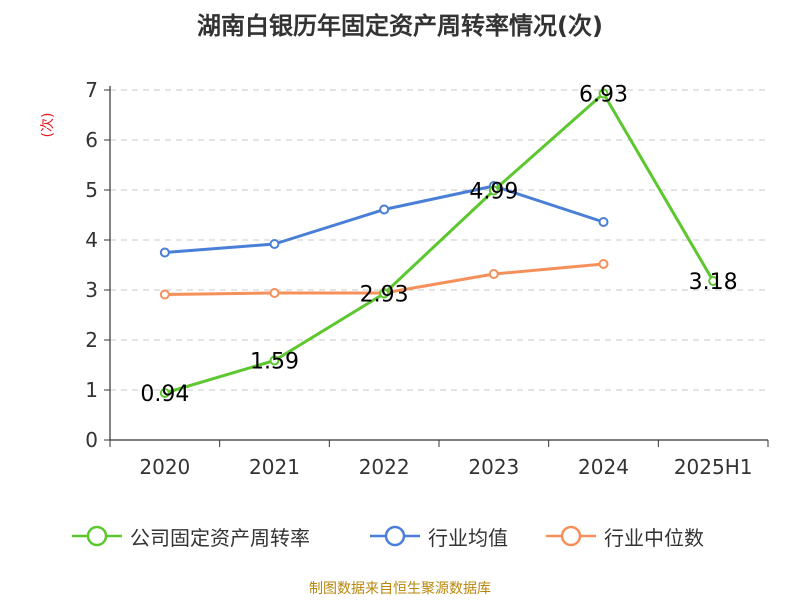  Describe the element at coordinates (91, 90) in the screenshot. I see `y-tick-label: 7` at that location.